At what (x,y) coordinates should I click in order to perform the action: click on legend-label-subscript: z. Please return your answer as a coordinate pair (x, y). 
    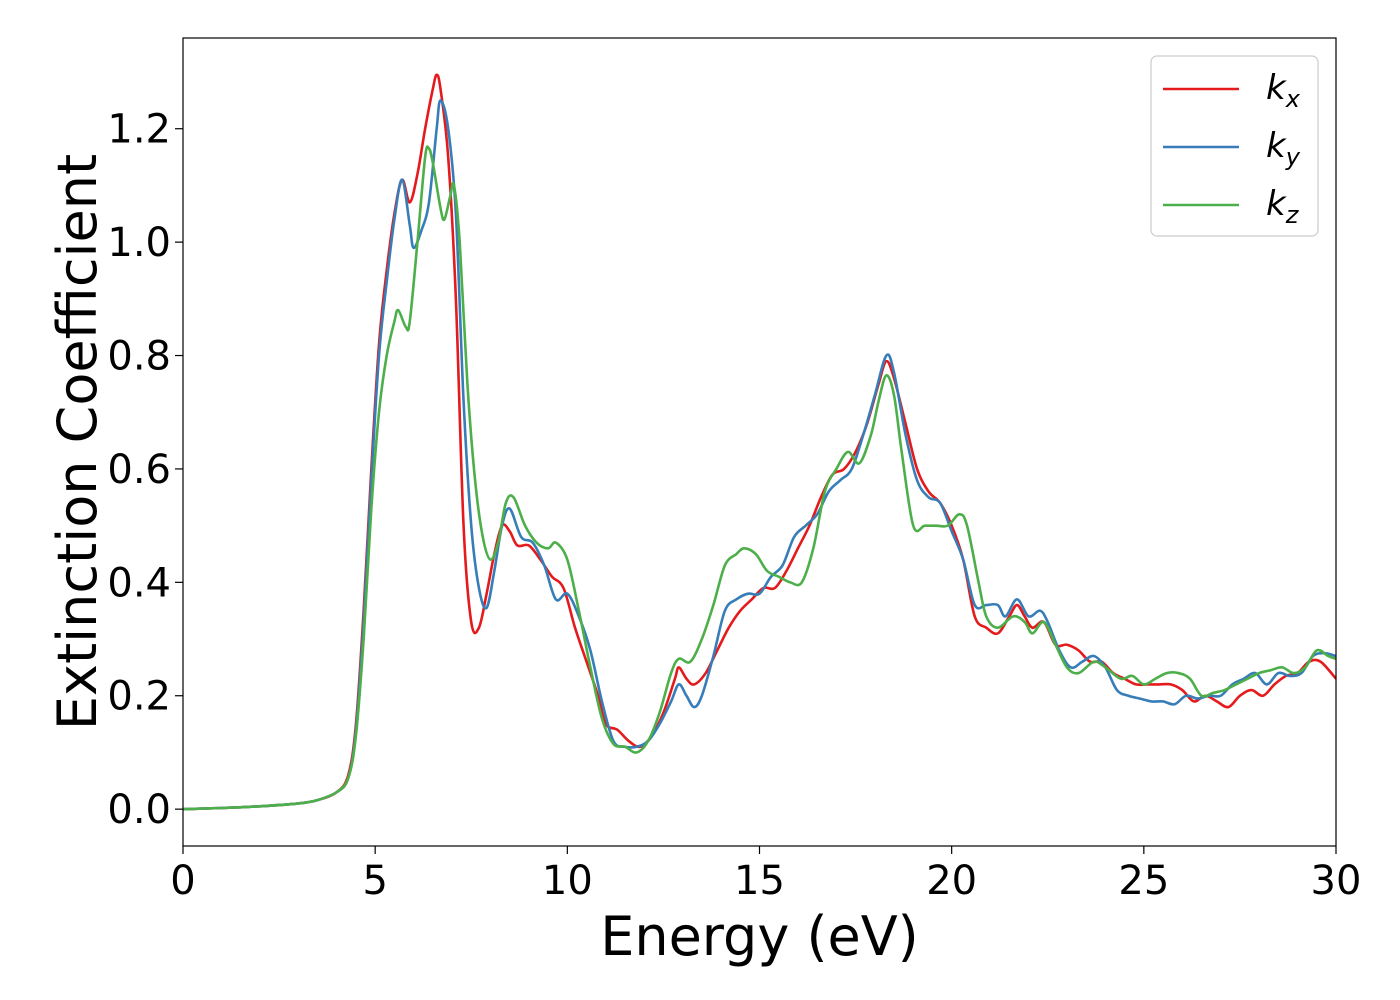
    Looking at the image, I should click on (1292, 215).